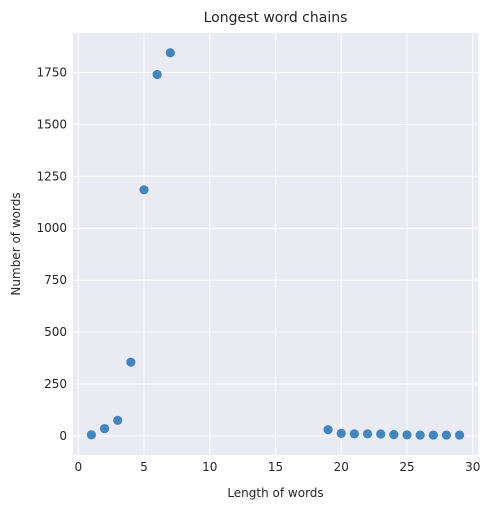 The image size is (490, 510). What do you see at coordinates (51, 228) in the screenshot?
I see `y-tick-label: 1000` at bounding box center [51, 228].